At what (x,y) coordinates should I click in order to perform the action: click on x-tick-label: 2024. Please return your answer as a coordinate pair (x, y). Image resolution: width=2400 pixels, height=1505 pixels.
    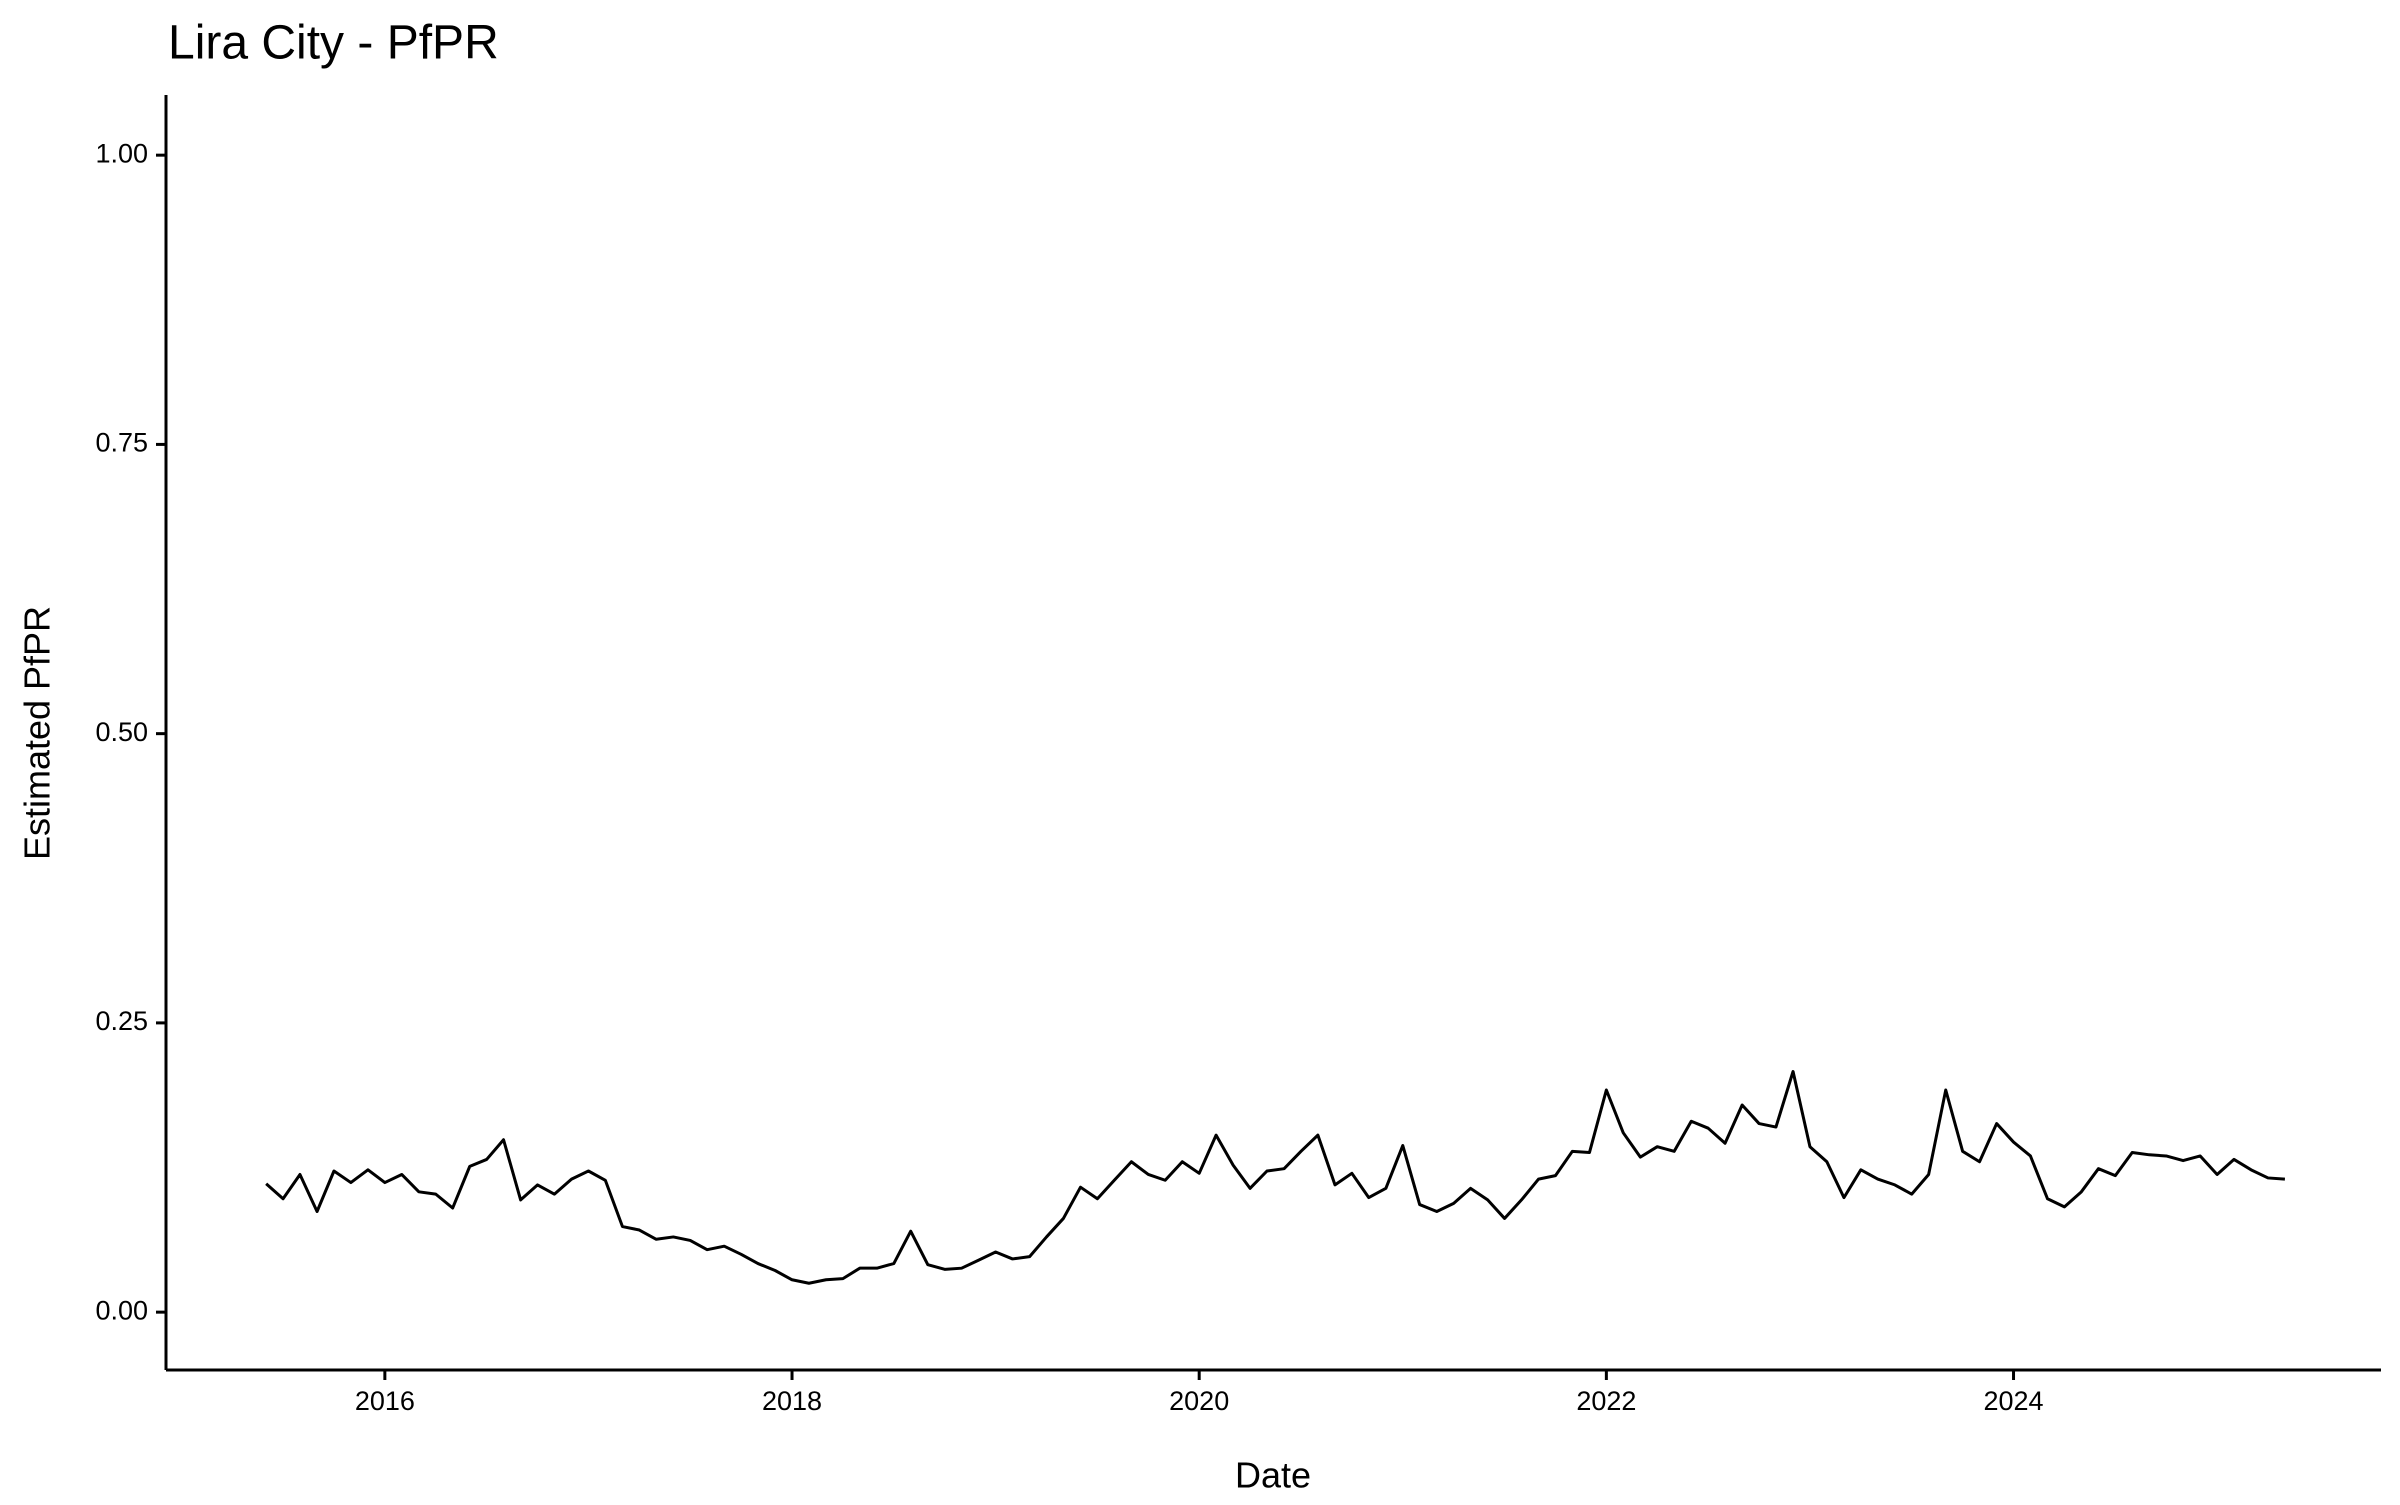
    Looking at the image, I should click on (2013, 1401).